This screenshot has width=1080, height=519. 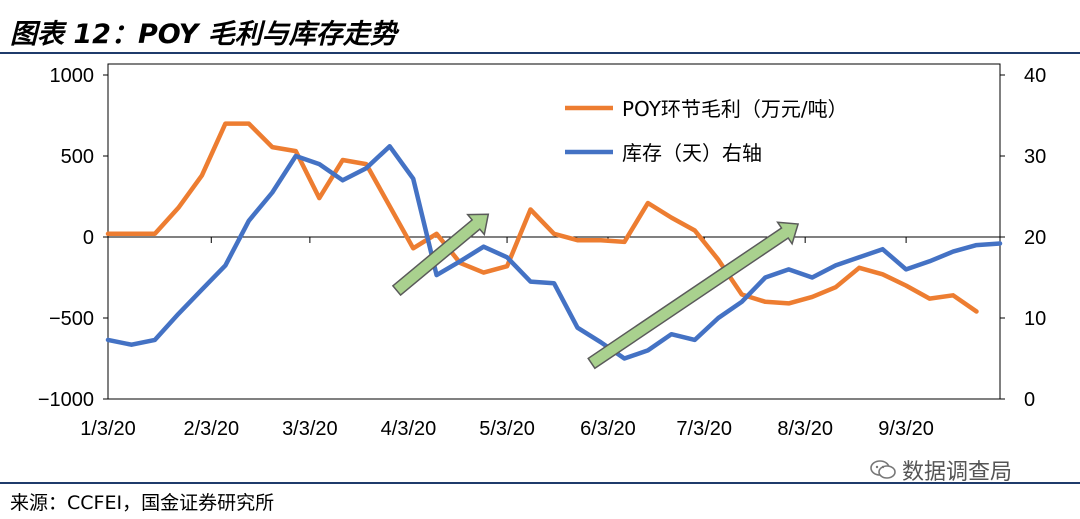 What do you see at coordinates (1035, 157) in the screenshot?
I see `right-tick-label: 30` at bounding box center [1035, 157].